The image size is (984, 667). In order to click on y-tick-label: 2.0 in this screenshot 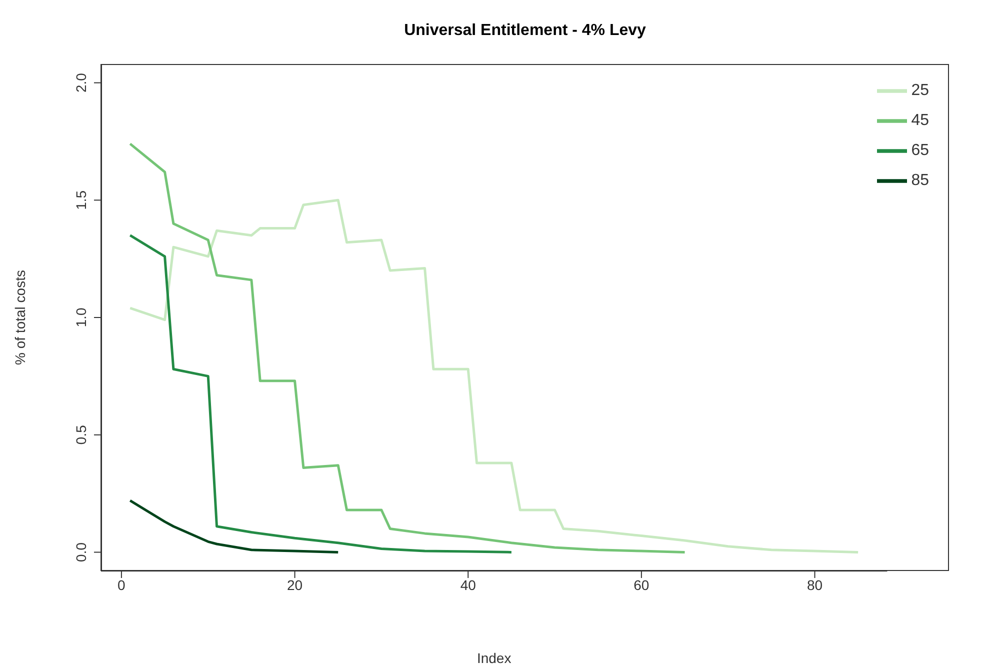, I will do `click(81, 82)`.